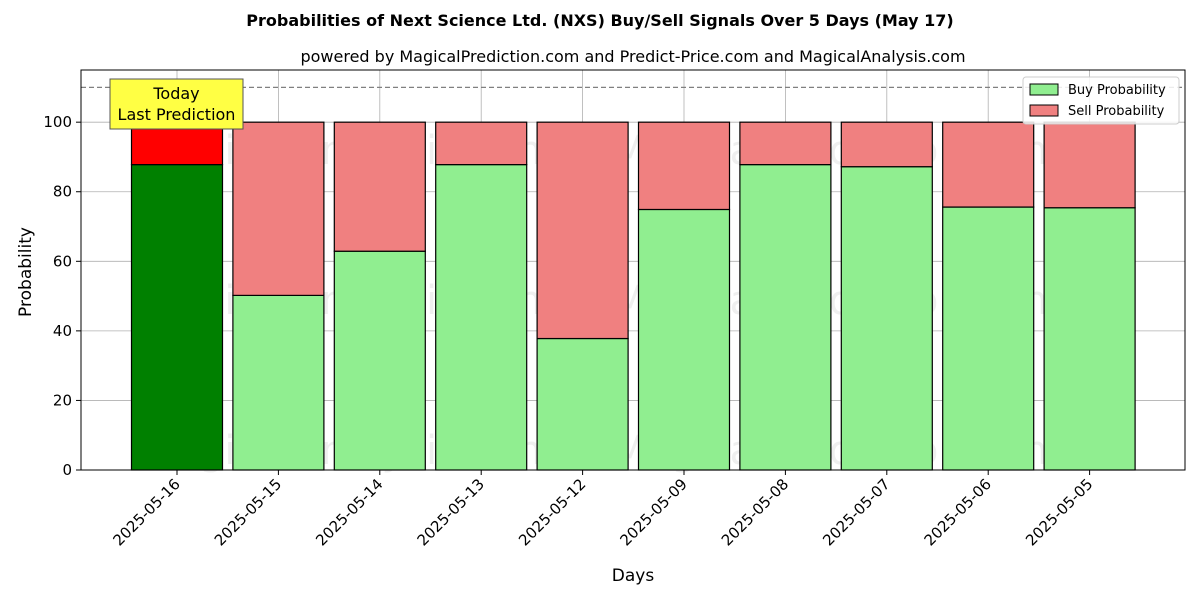 This screenshot has height=600, width=1200. What do you see at coordinates (62, 261) in the screenshot?
I see `y-tick-label: 60` at bounding box center [62, 261].